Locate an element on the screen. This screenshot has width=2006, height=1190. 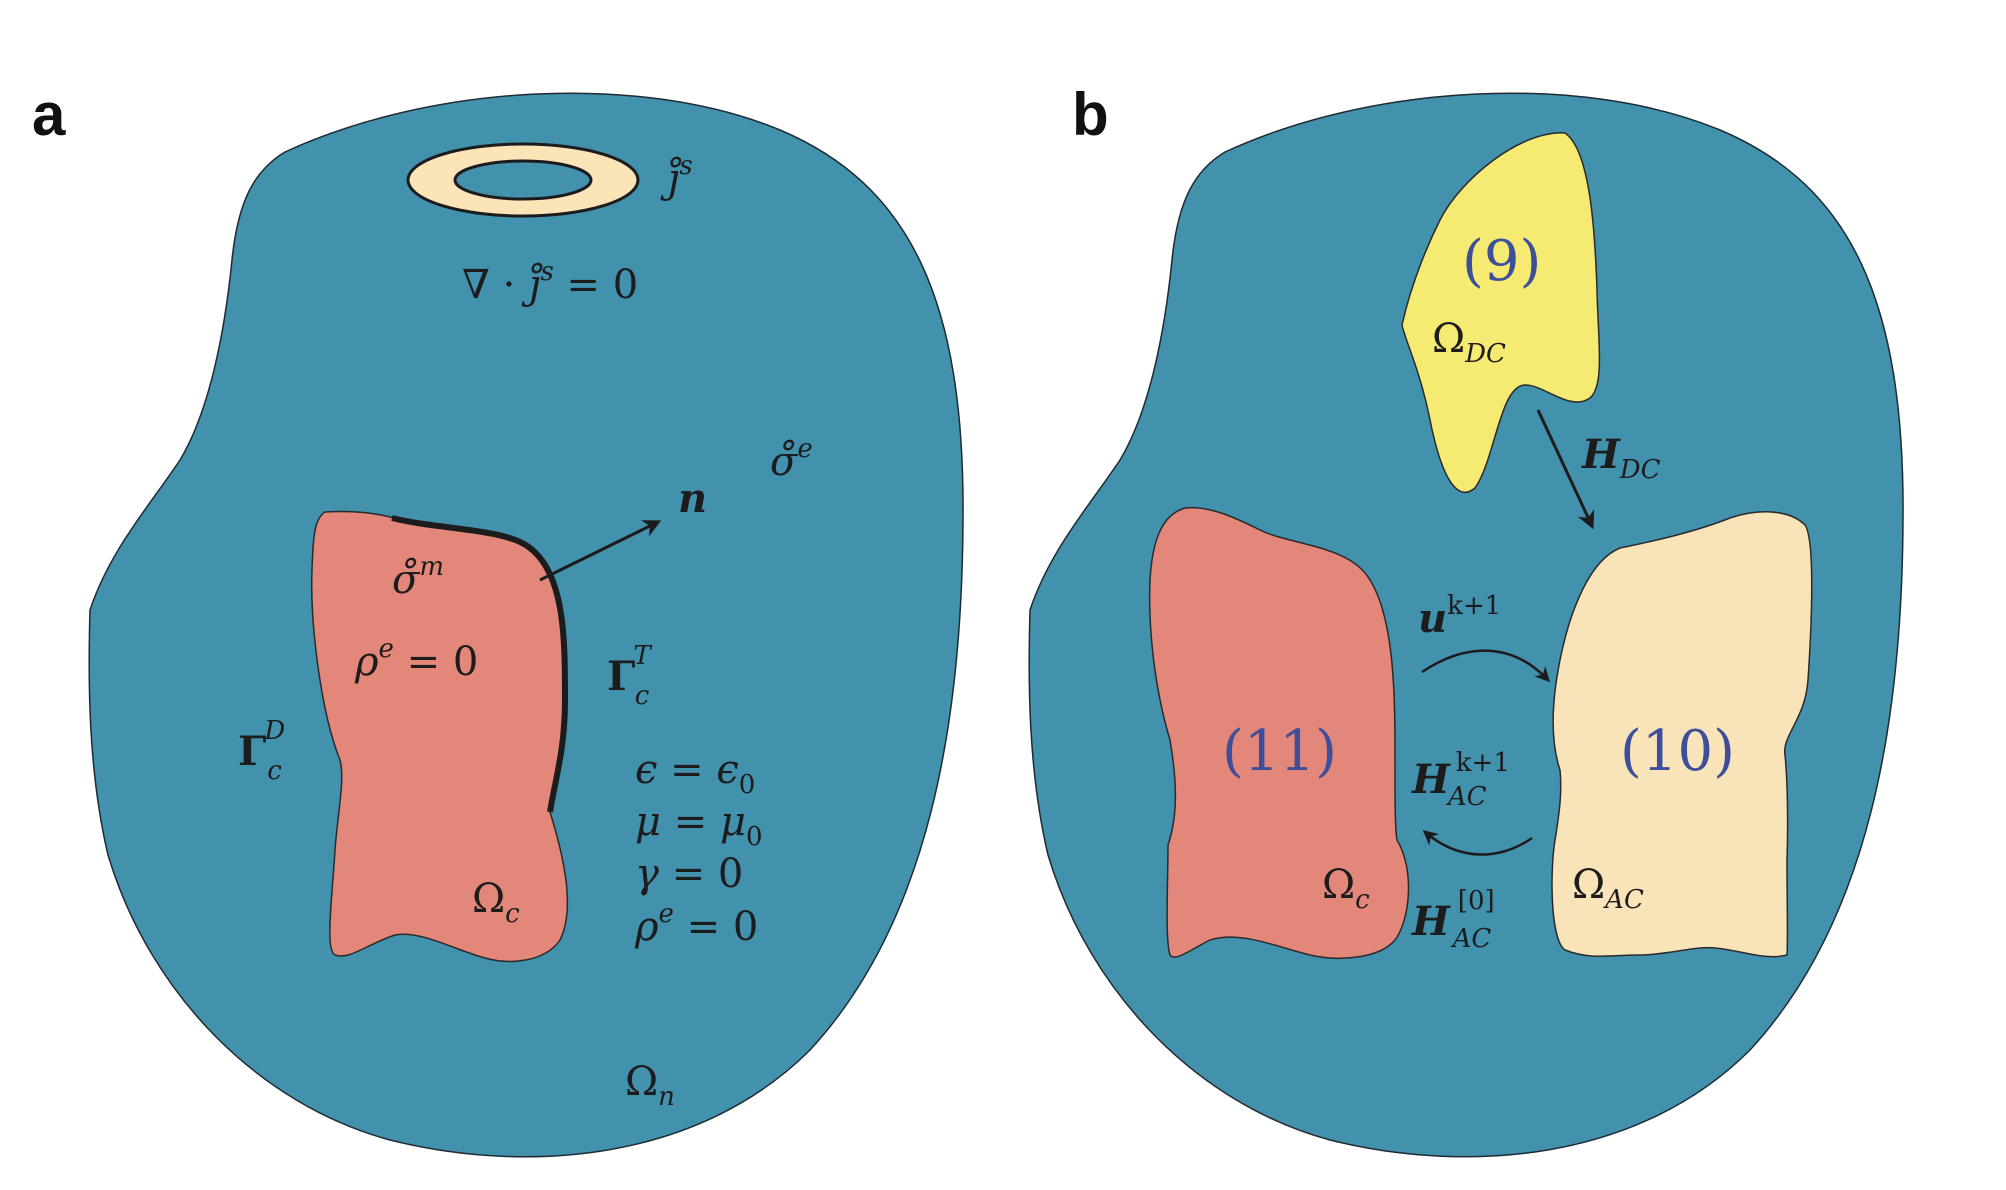
omega-dc-label: ΩDC is located at coordinates (1469, 342).